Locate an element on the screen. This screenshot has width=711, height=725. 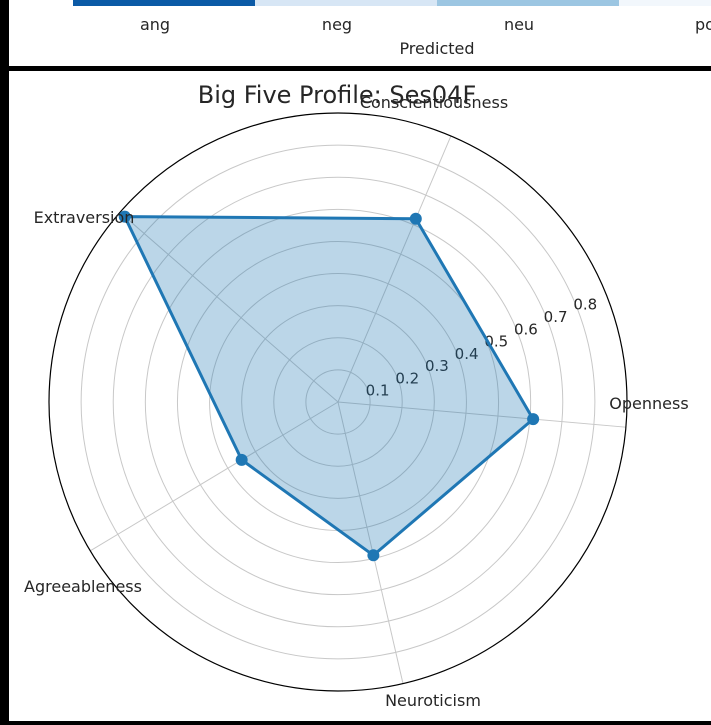
colorbar is located at coordinates (392, 3).